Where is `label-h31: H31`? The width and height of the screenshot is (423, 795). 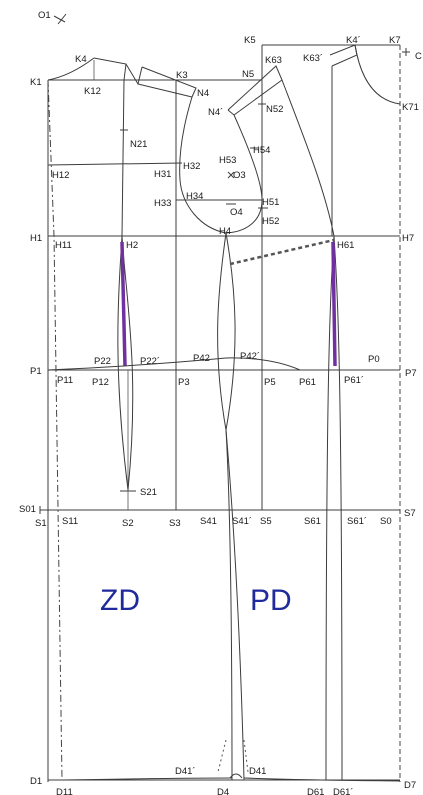 label-h31: H31 is located at coordinates (162, 174).